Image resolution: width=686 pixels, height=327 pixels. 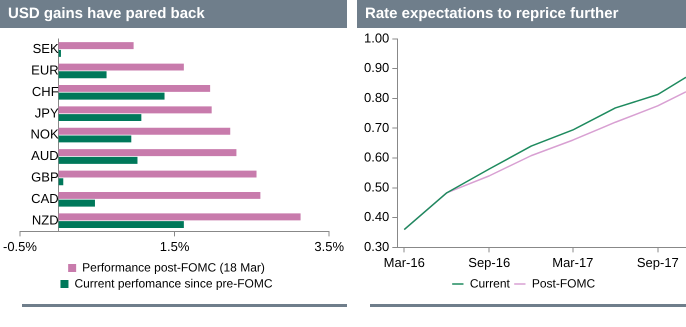 I want to click on y-tick-label: 0.60, so click(x=377, y=157).